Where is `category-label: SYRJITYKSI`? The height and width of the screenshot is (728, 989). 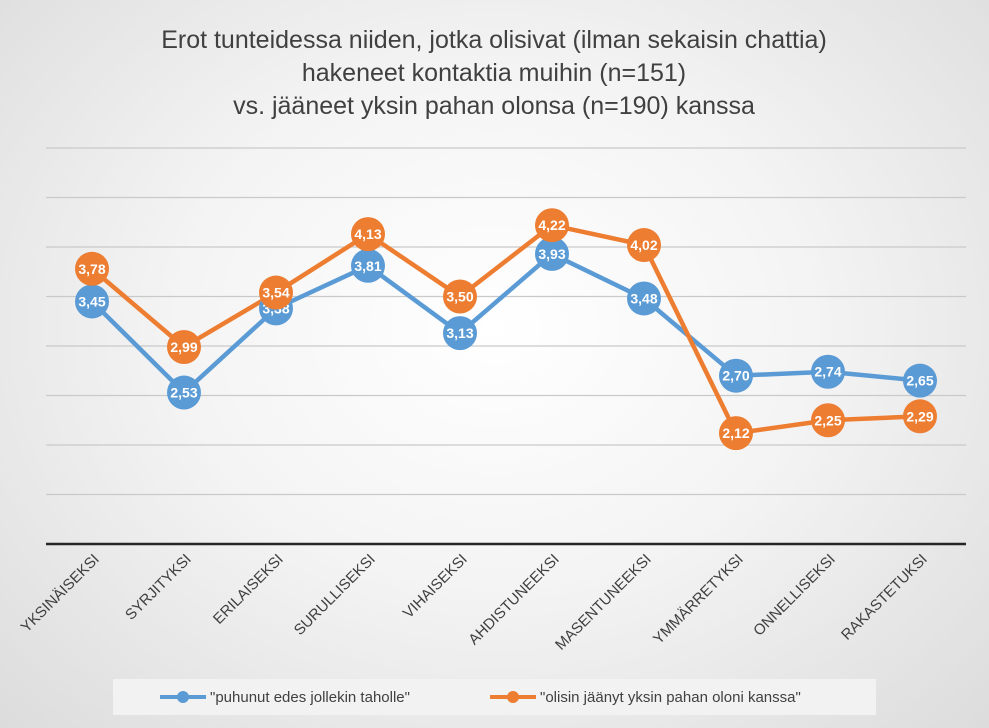 category-label: SYRJITYKSI is located at coordinates (158, 587).